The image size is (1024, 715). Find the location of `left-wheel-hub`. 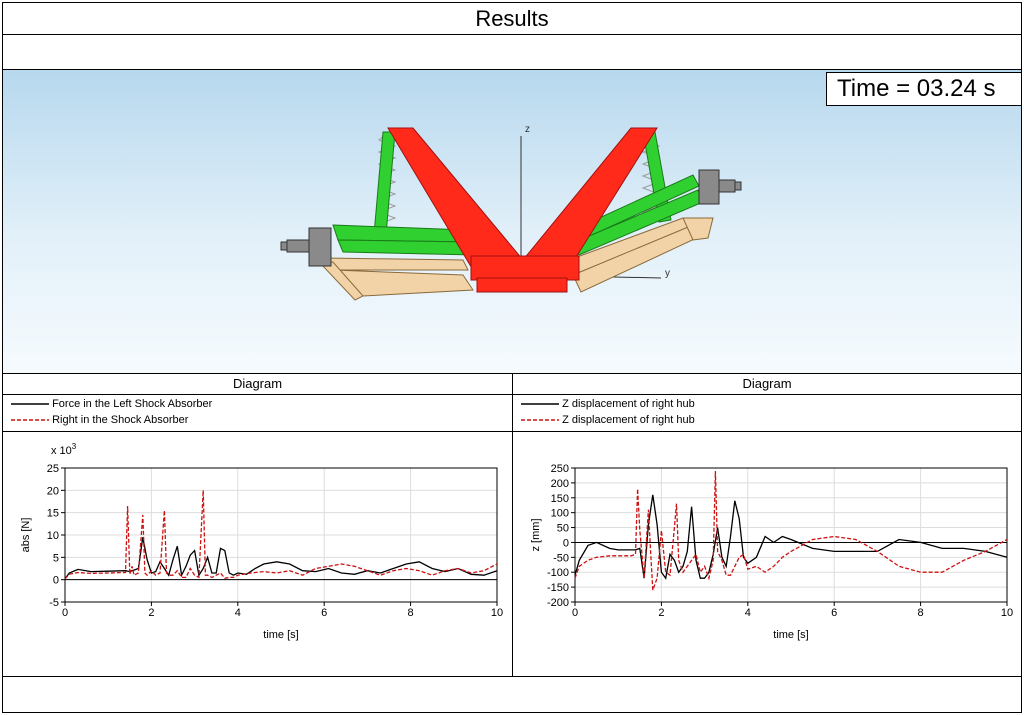

left-wheel-hub is located at coordinates (306, 247).